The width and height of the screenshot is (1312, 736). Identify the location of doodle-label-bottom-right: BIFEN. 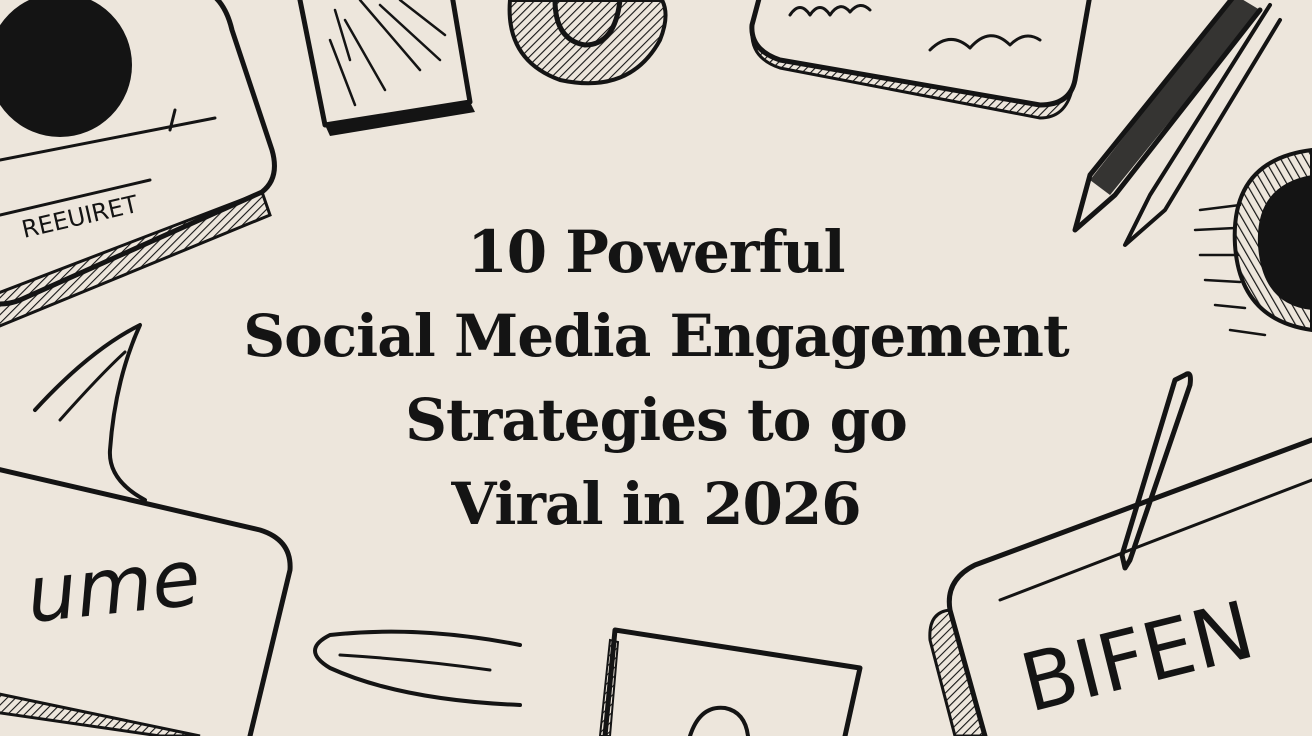
(1137, 656).